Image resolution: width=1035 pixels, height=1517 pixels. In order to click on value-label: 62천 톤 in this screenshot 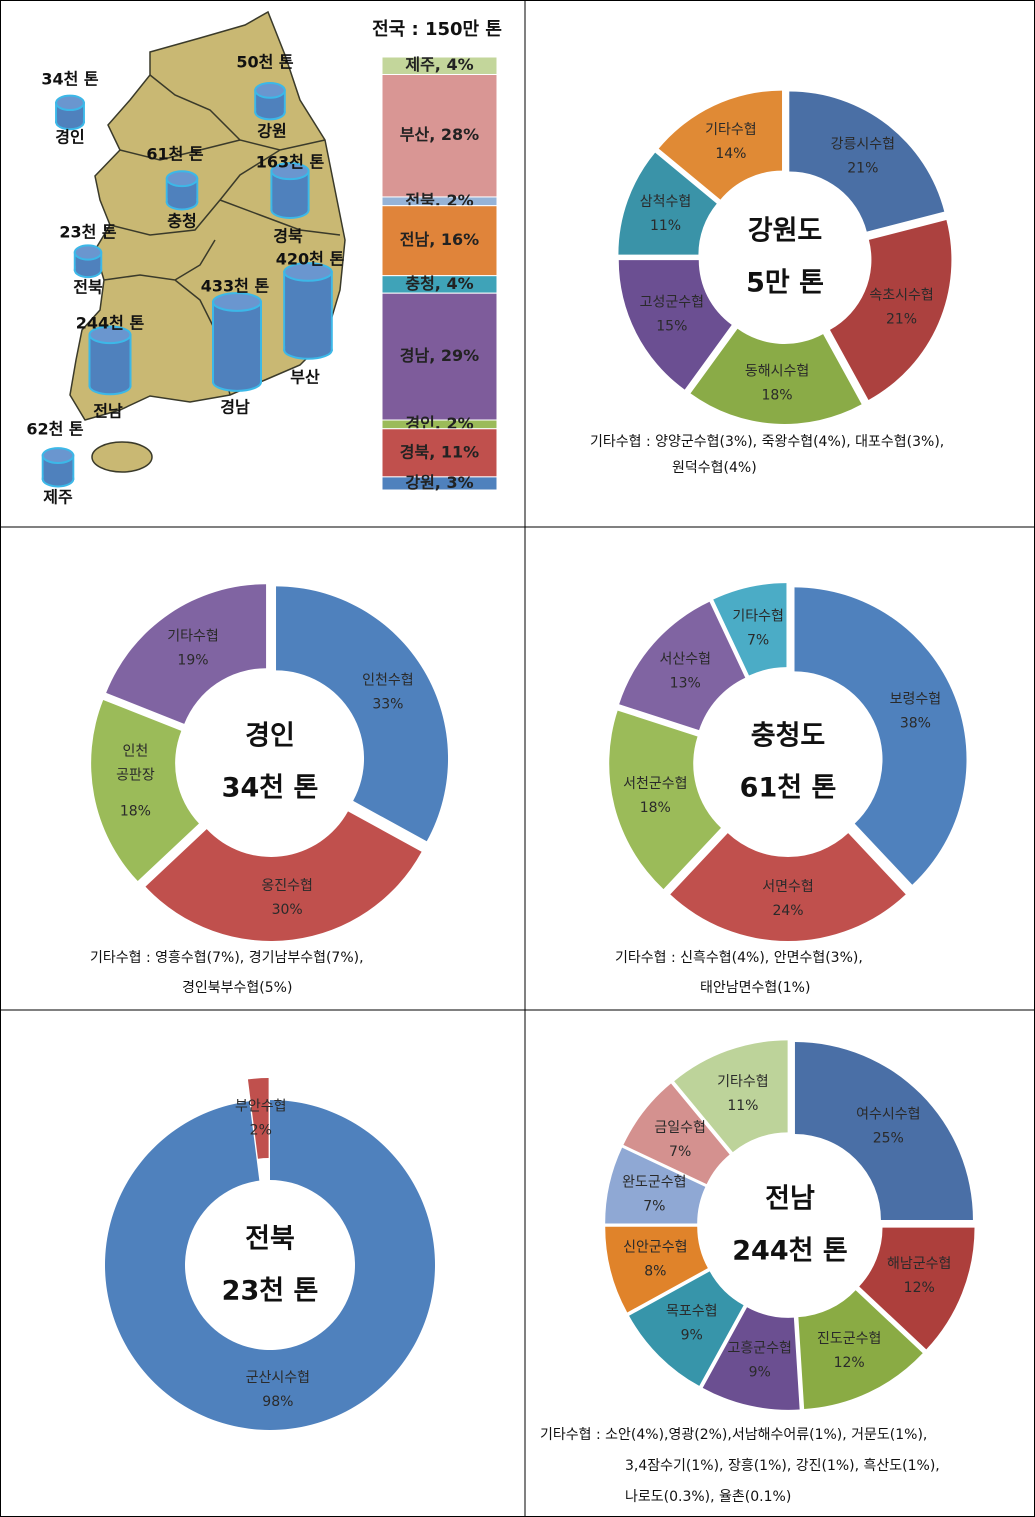, I will do `click(55, 429)`.